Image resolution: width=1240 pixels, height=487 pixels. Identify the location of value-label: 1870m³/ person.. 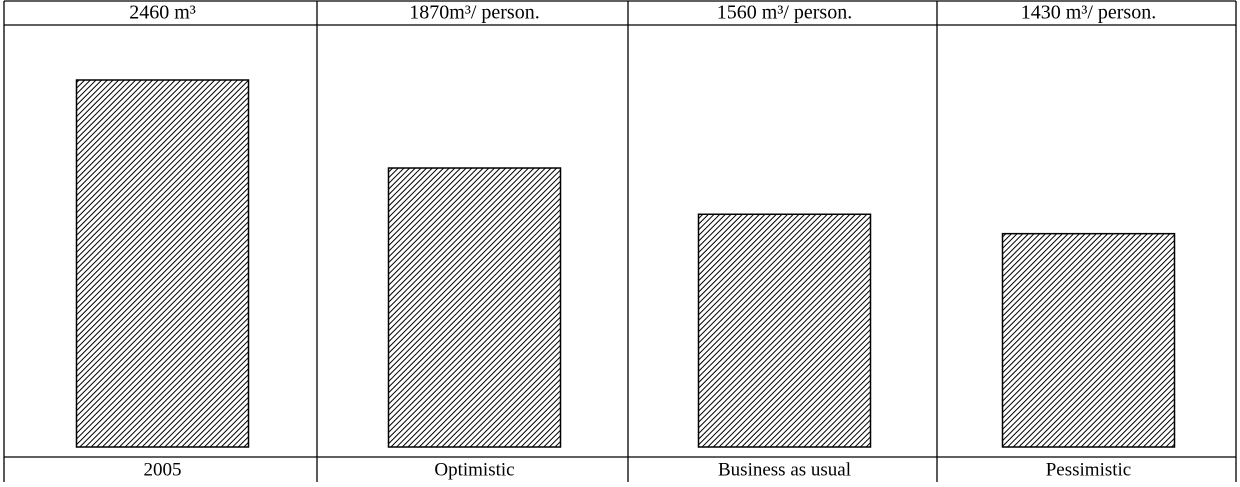
(474, 13).